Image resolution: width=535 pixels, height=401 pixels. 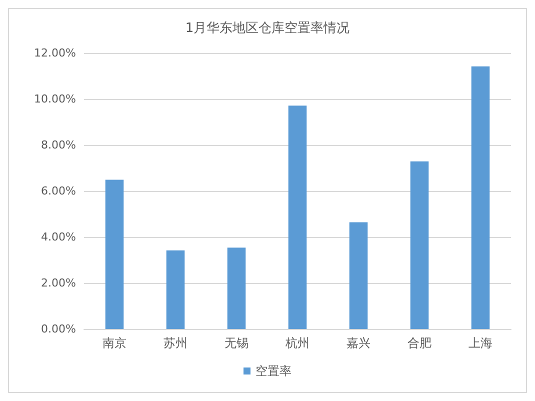 I want to click on x-tick-label: 上海, so click(x=480, y=343).